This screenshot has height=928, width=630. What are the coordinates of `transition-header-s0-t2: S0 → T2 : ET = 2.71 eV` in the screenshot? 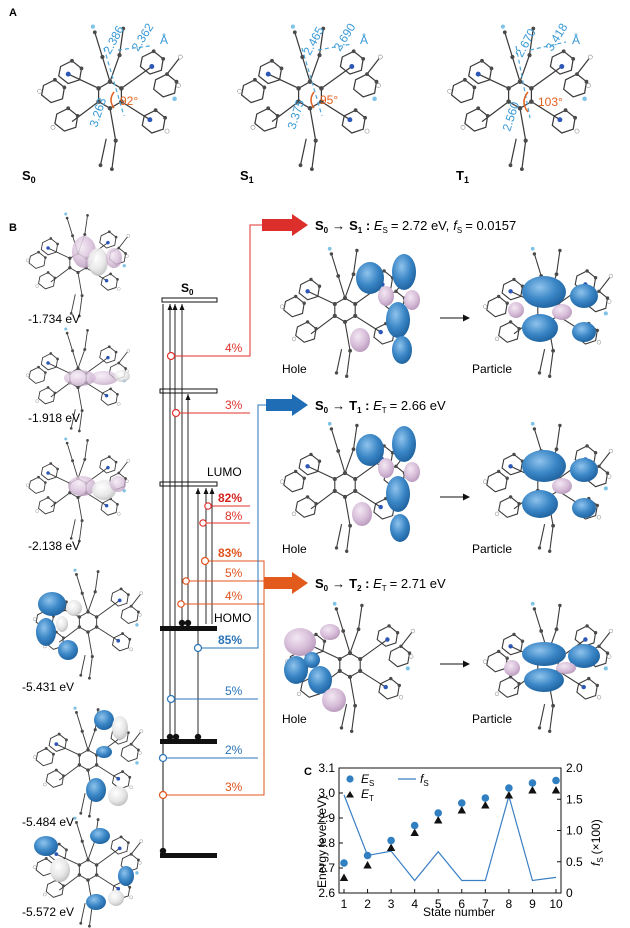 It's located at (355, 583).